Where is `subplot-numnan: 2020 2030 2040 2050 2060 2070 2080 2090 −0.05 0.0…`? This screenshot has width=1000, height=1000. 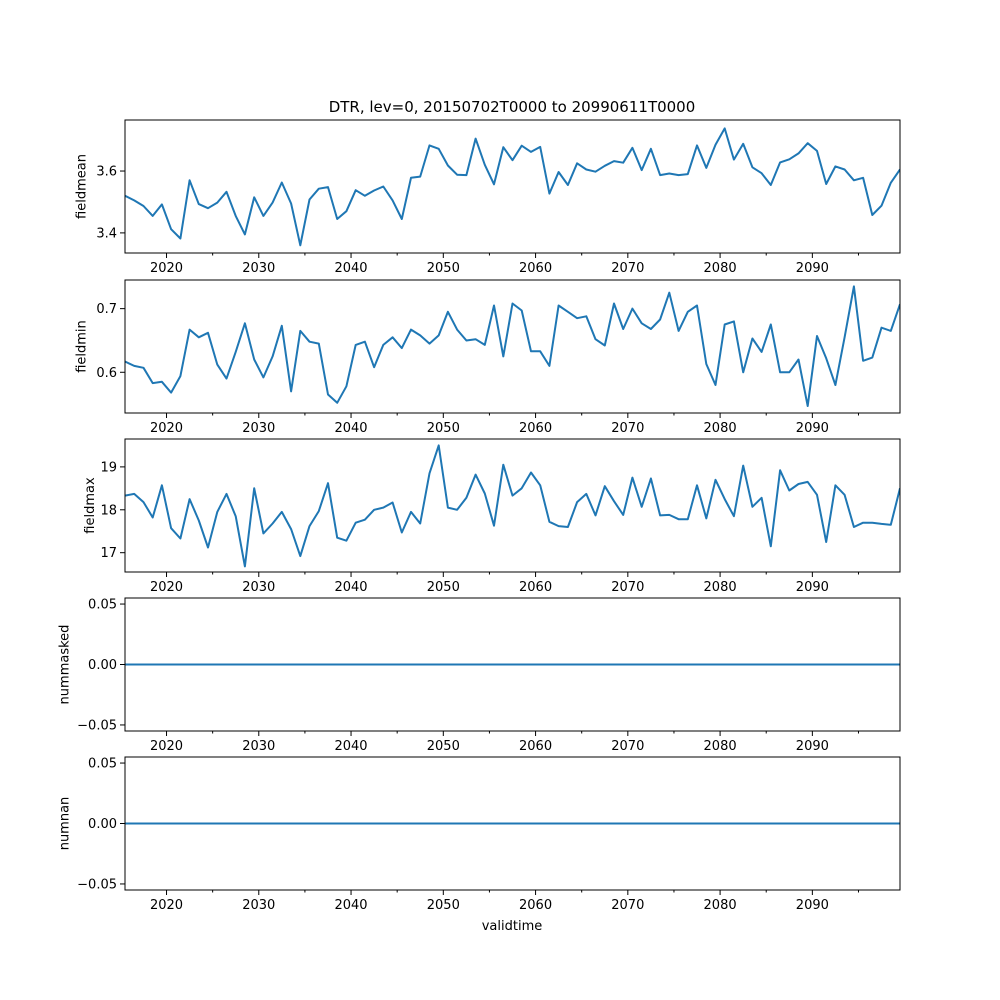 subplot-numnan: 2020 2030 2040 2050 2060 2070 2080 2090 −0.05 0.0… is located at coordinates (479, 834).